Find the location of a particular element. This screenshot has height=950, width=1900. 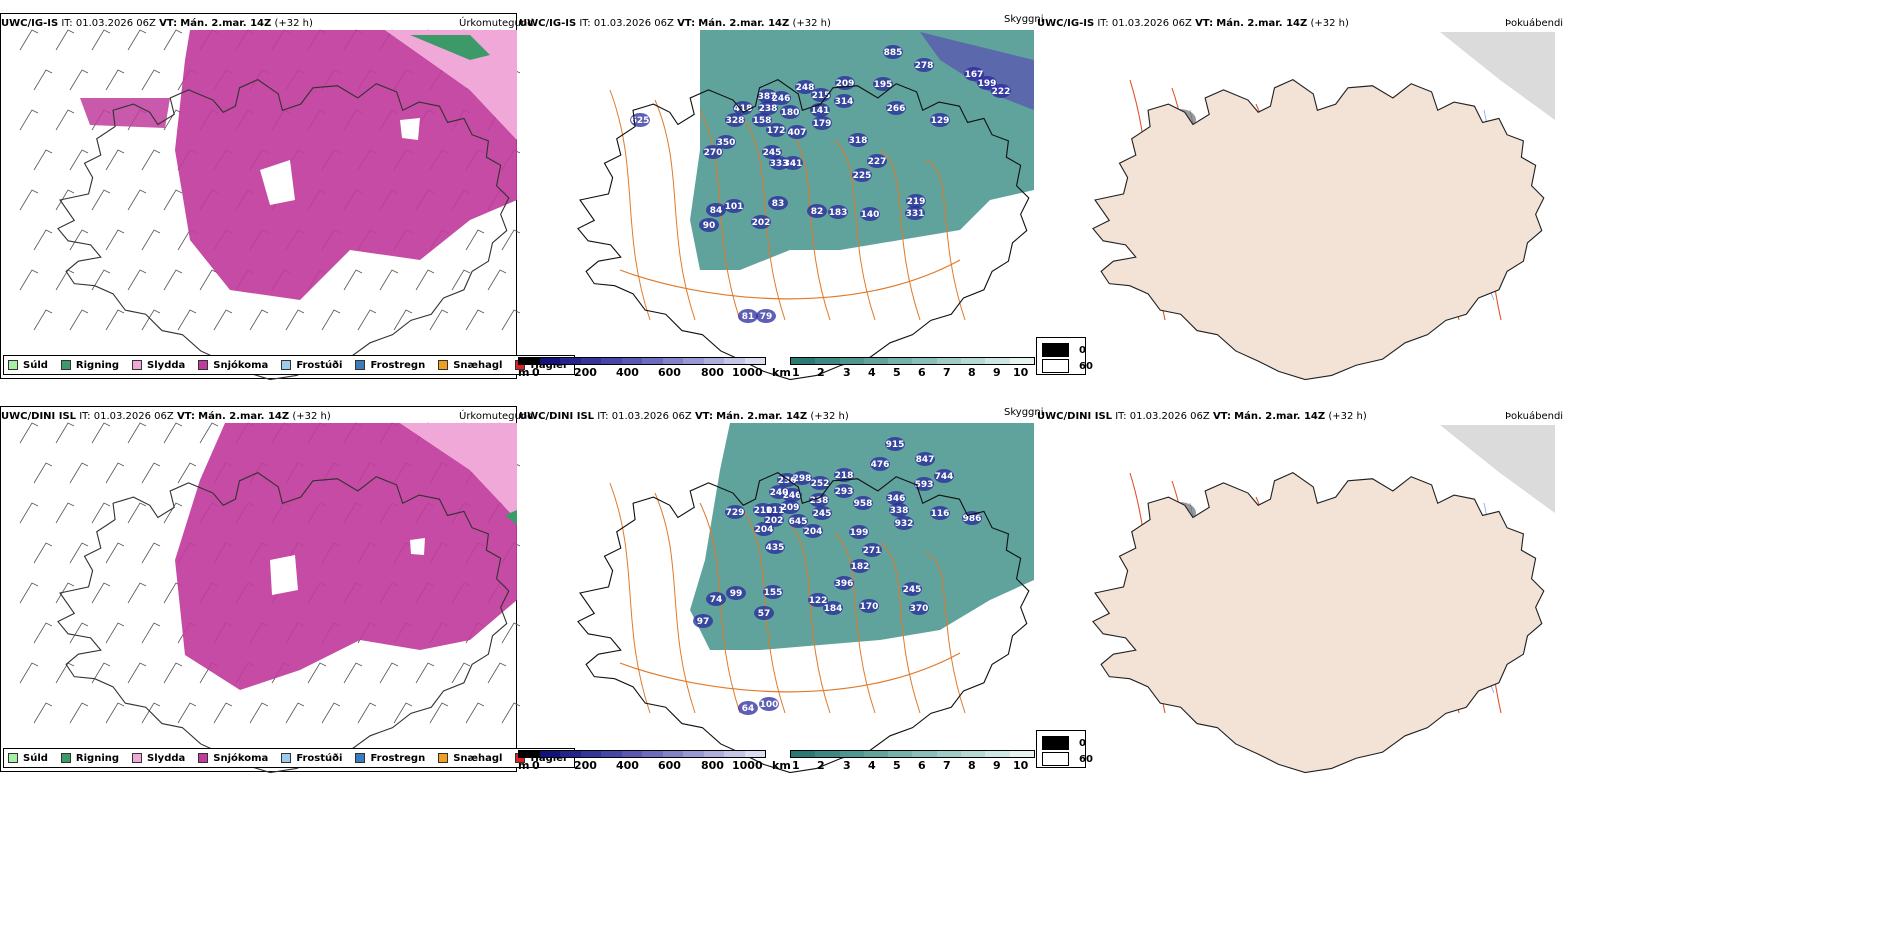

visibility-value: 100 is located at coordinates (769, 705).